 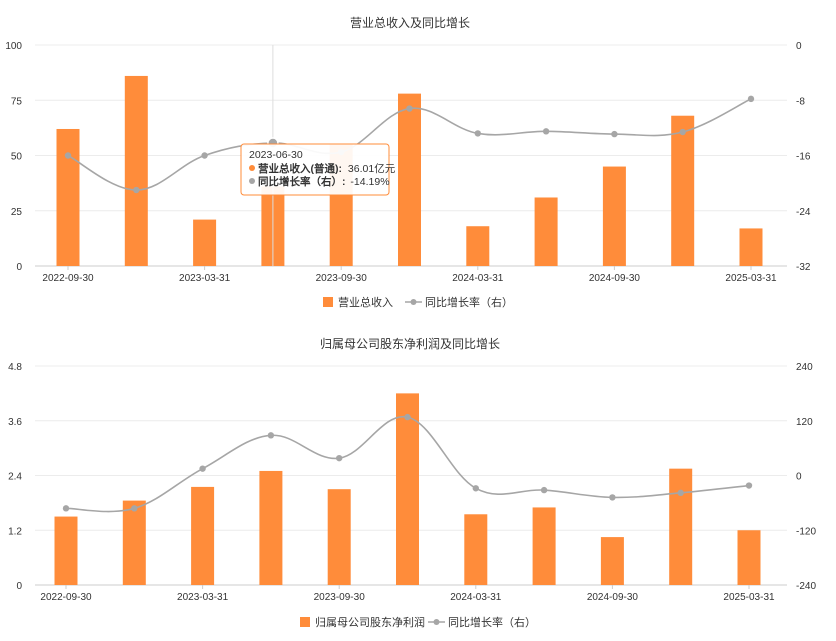 What do you see at coordinates (15, 477) in the screenshot?
I see `y-tick-label: 2.4` at bounding box center [15, 477].